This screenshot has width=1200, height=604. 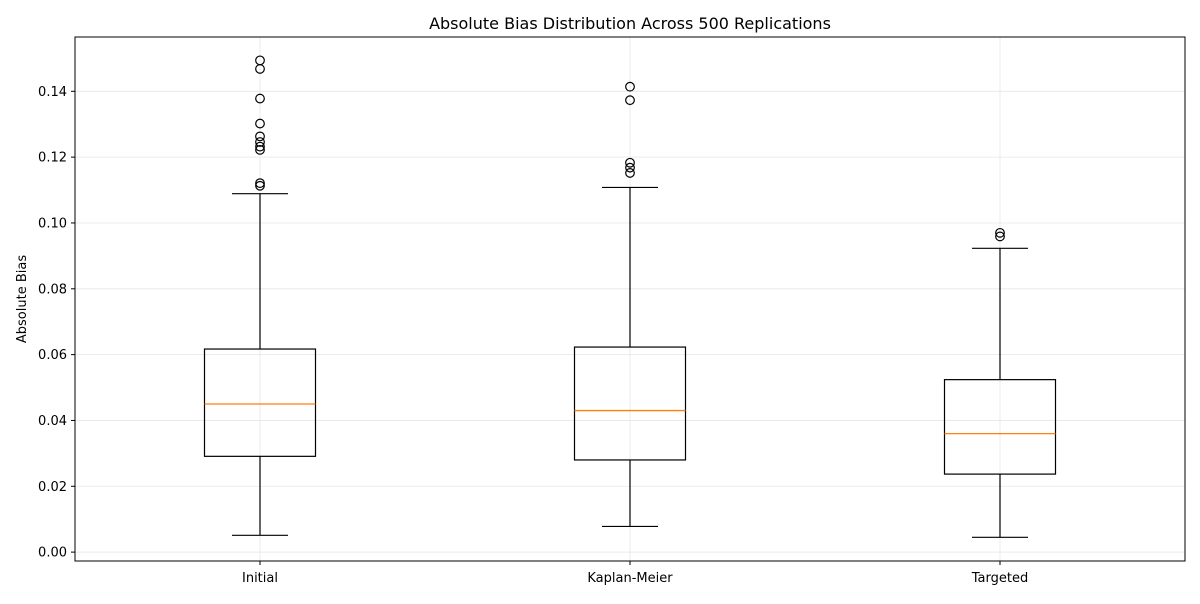 What do you see at coordinates (52, 289) in the screenshot?
I see `y-tick-label: 0.08` at bounding box center [52, 289].